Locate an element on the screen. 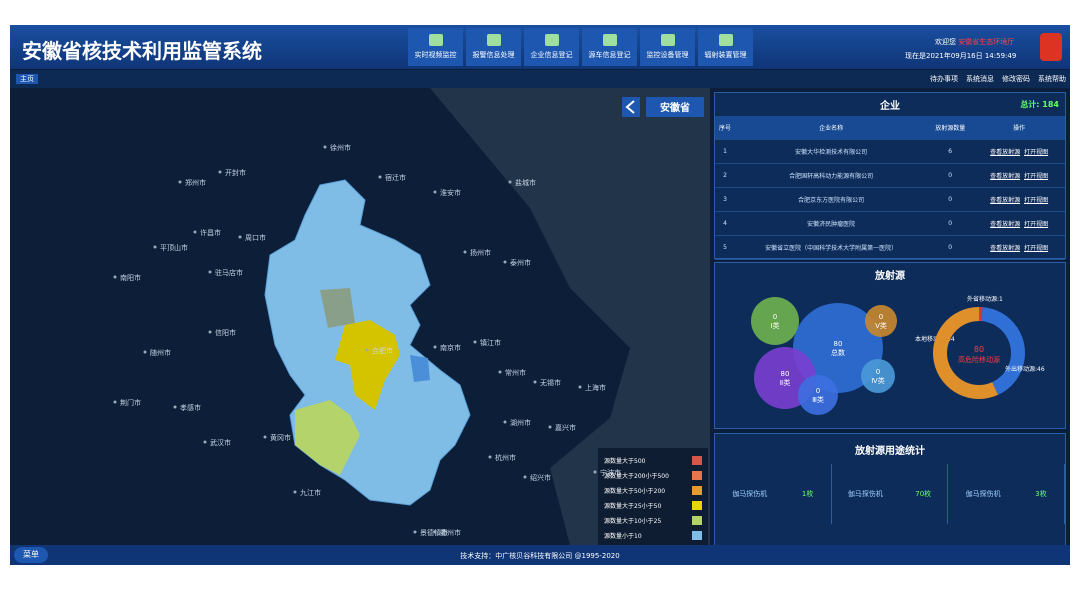 Image resolution: width=1076 pixels, height=594 pixels. city-label: 常州市 is located at coordinates (515, 372).